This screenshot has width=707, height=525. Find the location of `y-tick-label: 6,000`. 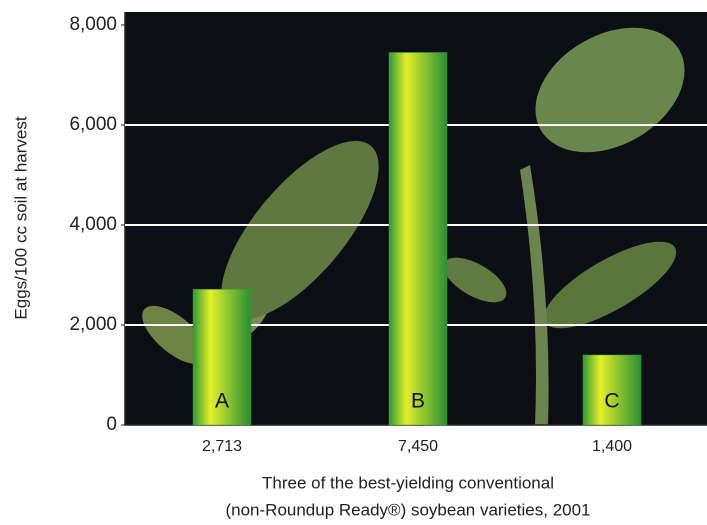

y-tick-label: 6,000 is located at coordinates (93, 124).